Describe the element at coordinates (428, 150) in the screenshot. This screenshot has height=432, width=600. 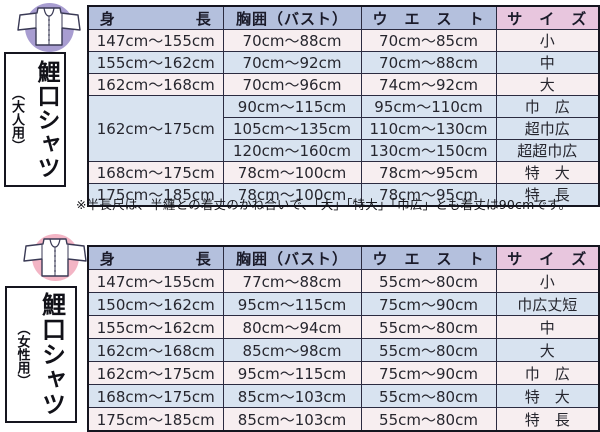
I see `waist-cell: 130cm～150cm` at that location.